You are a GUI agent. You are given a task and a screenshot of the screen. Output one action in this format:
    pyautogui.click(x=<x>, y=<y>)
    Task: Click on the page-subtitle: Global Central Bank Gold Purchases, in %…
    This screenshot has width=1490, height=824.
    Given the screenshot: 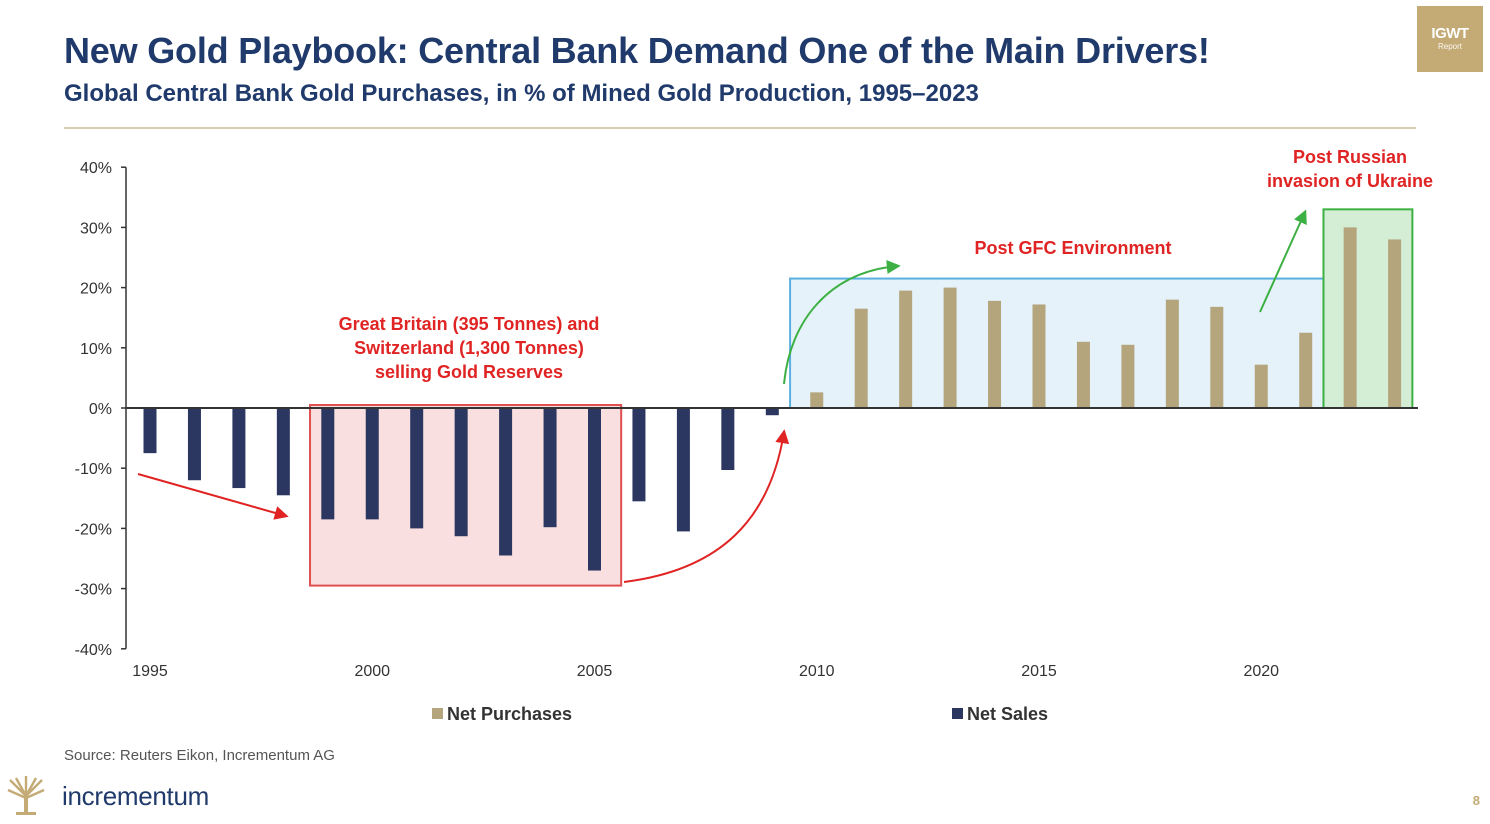 What is the action you would take?
    pyautogui.click(x=521, y=93)
    